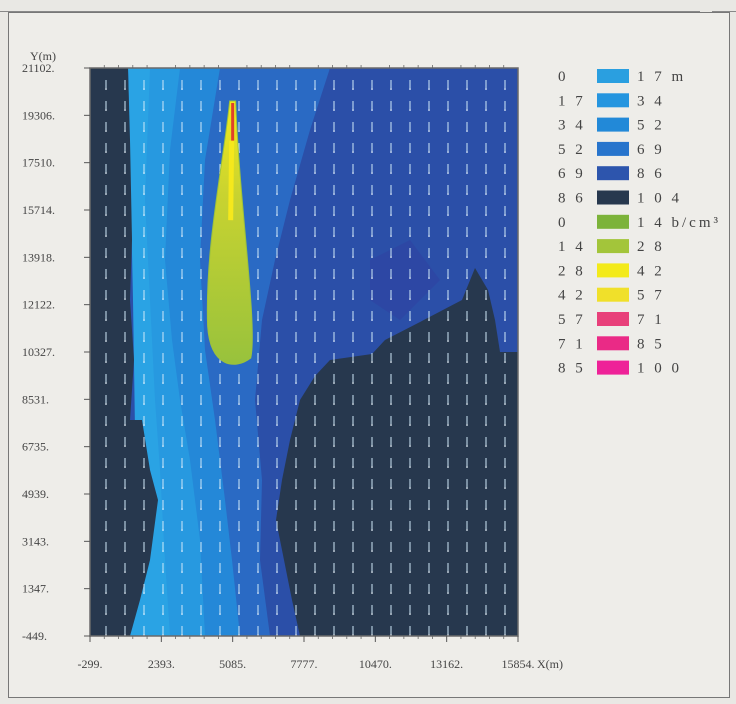  Describe the element at coordinates (572, 150) in the screenshot. I see `legend-low-label: 5 2` at that location.